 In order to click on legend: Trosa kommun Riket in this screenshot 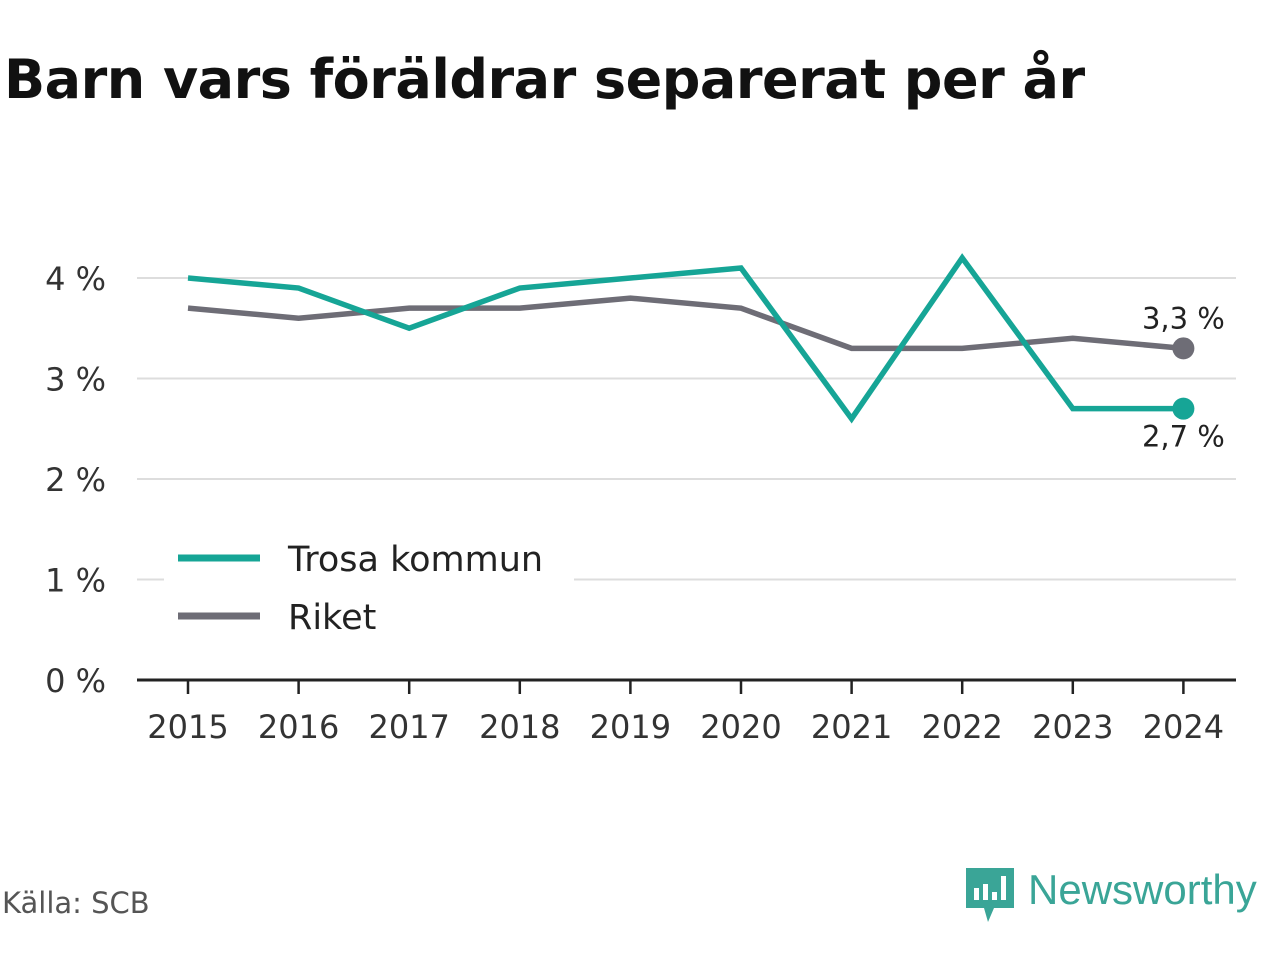, I will do `click(369, 586)`.